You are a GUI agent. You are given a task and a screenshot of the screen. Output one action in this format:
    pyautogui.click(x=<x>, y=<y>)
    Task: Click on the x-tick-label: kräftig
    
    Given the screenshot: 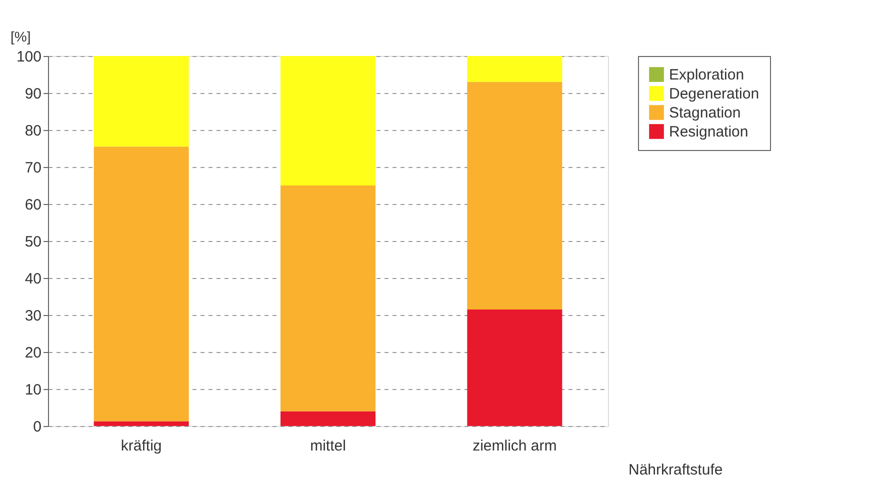 What is the action you would take?
    pyautogui.click(x=141, y=446)
    